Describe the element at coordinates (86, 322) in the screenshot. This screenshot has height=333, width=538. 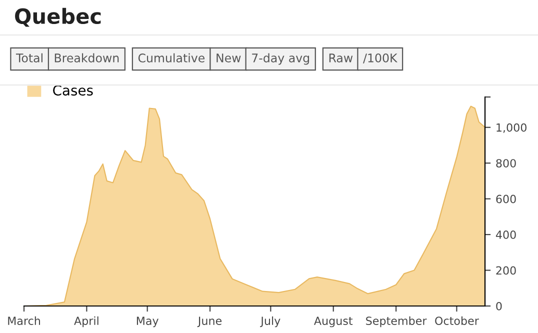
I see `x-tick-label: April` at that location.